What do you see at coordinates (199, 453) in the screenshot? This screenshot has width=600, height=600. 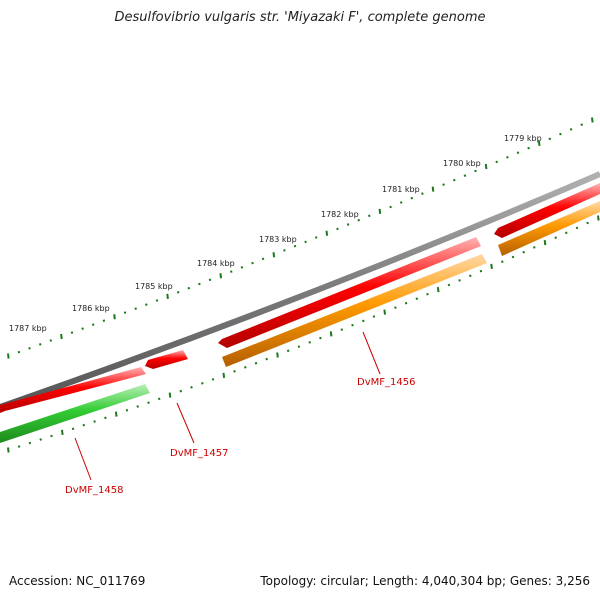 I see `gene-label-dvmf-1457: DvMF_1457` at bounding box center [199, 453].